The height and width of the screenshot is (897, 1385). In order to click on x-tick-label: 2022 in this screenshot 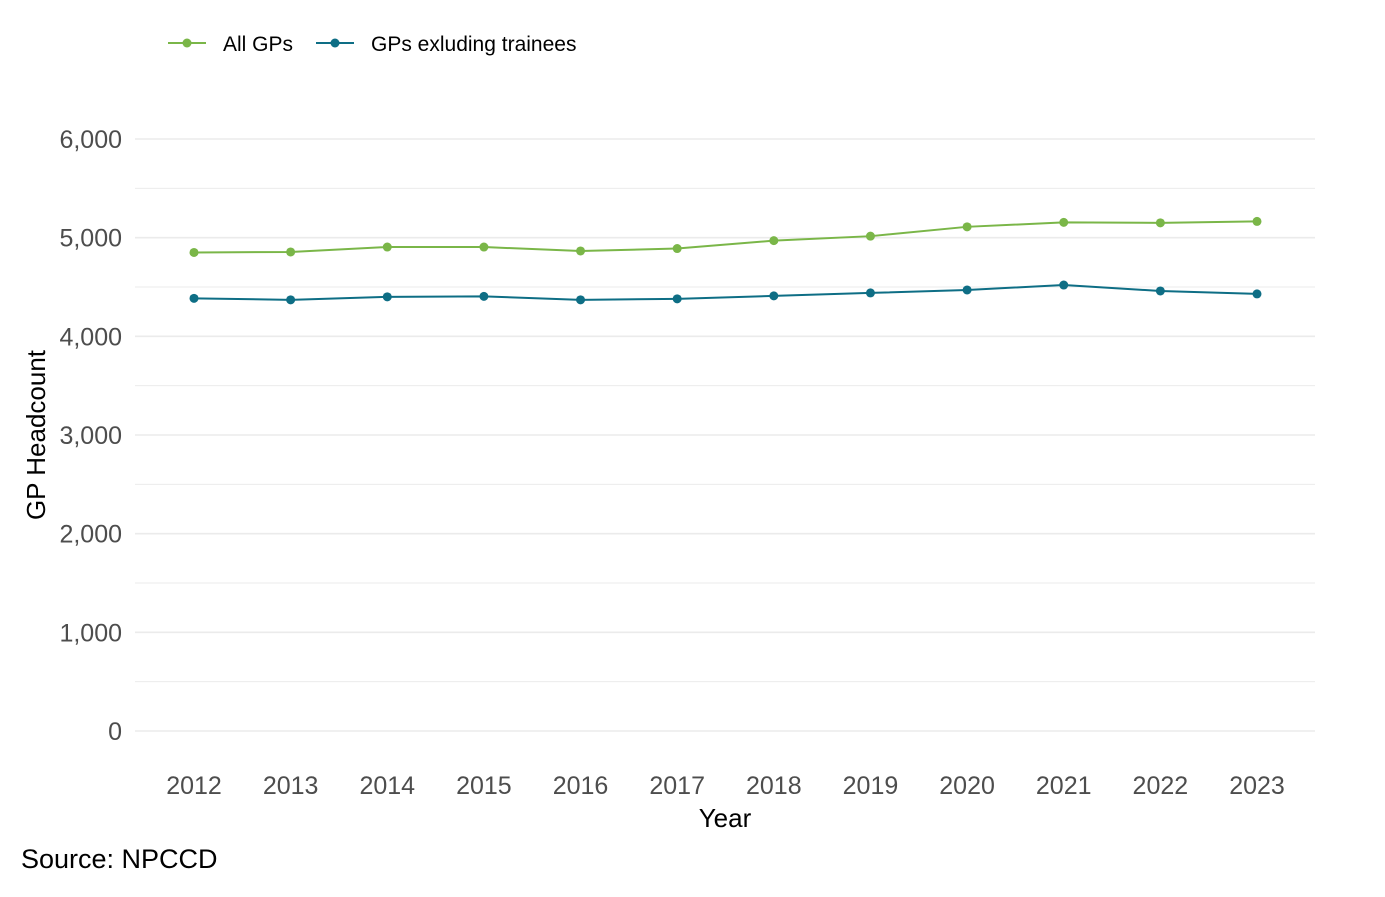, I will do `click(1161, 786)`.